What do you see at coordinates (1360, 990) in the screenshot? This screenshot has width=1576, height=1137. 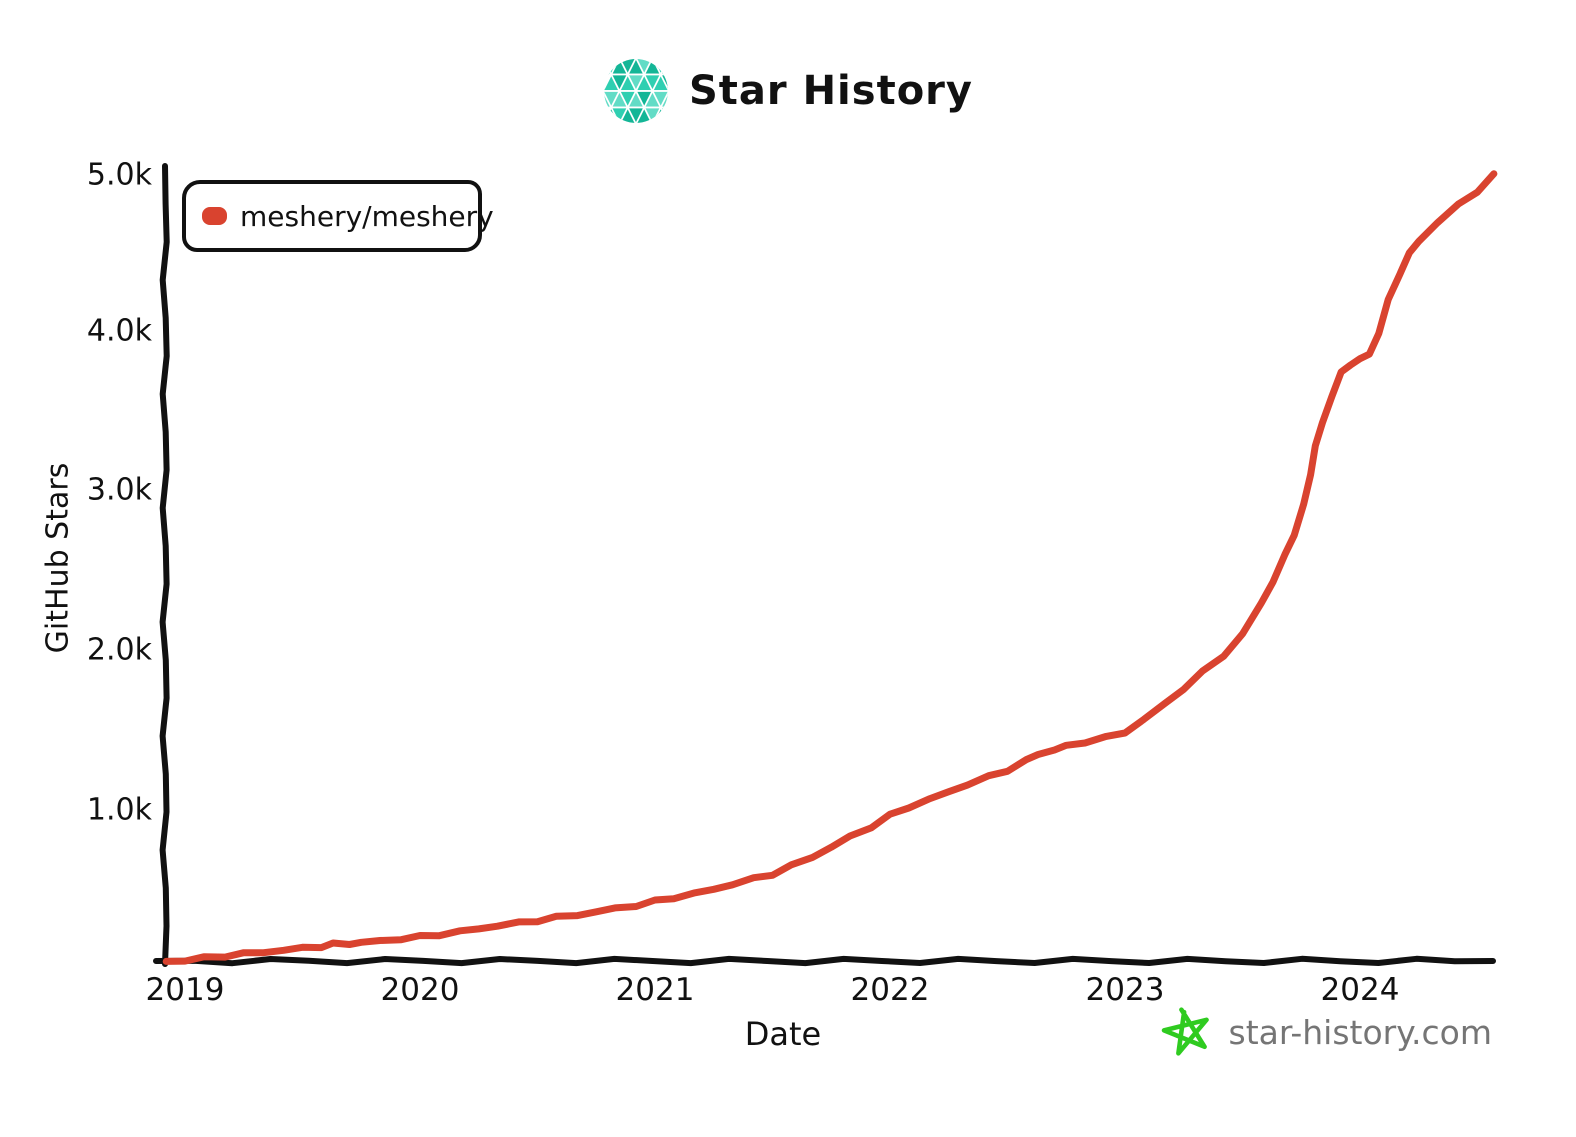 I see `x-tick-2024: 2024` at bounding box center [1360, 990].